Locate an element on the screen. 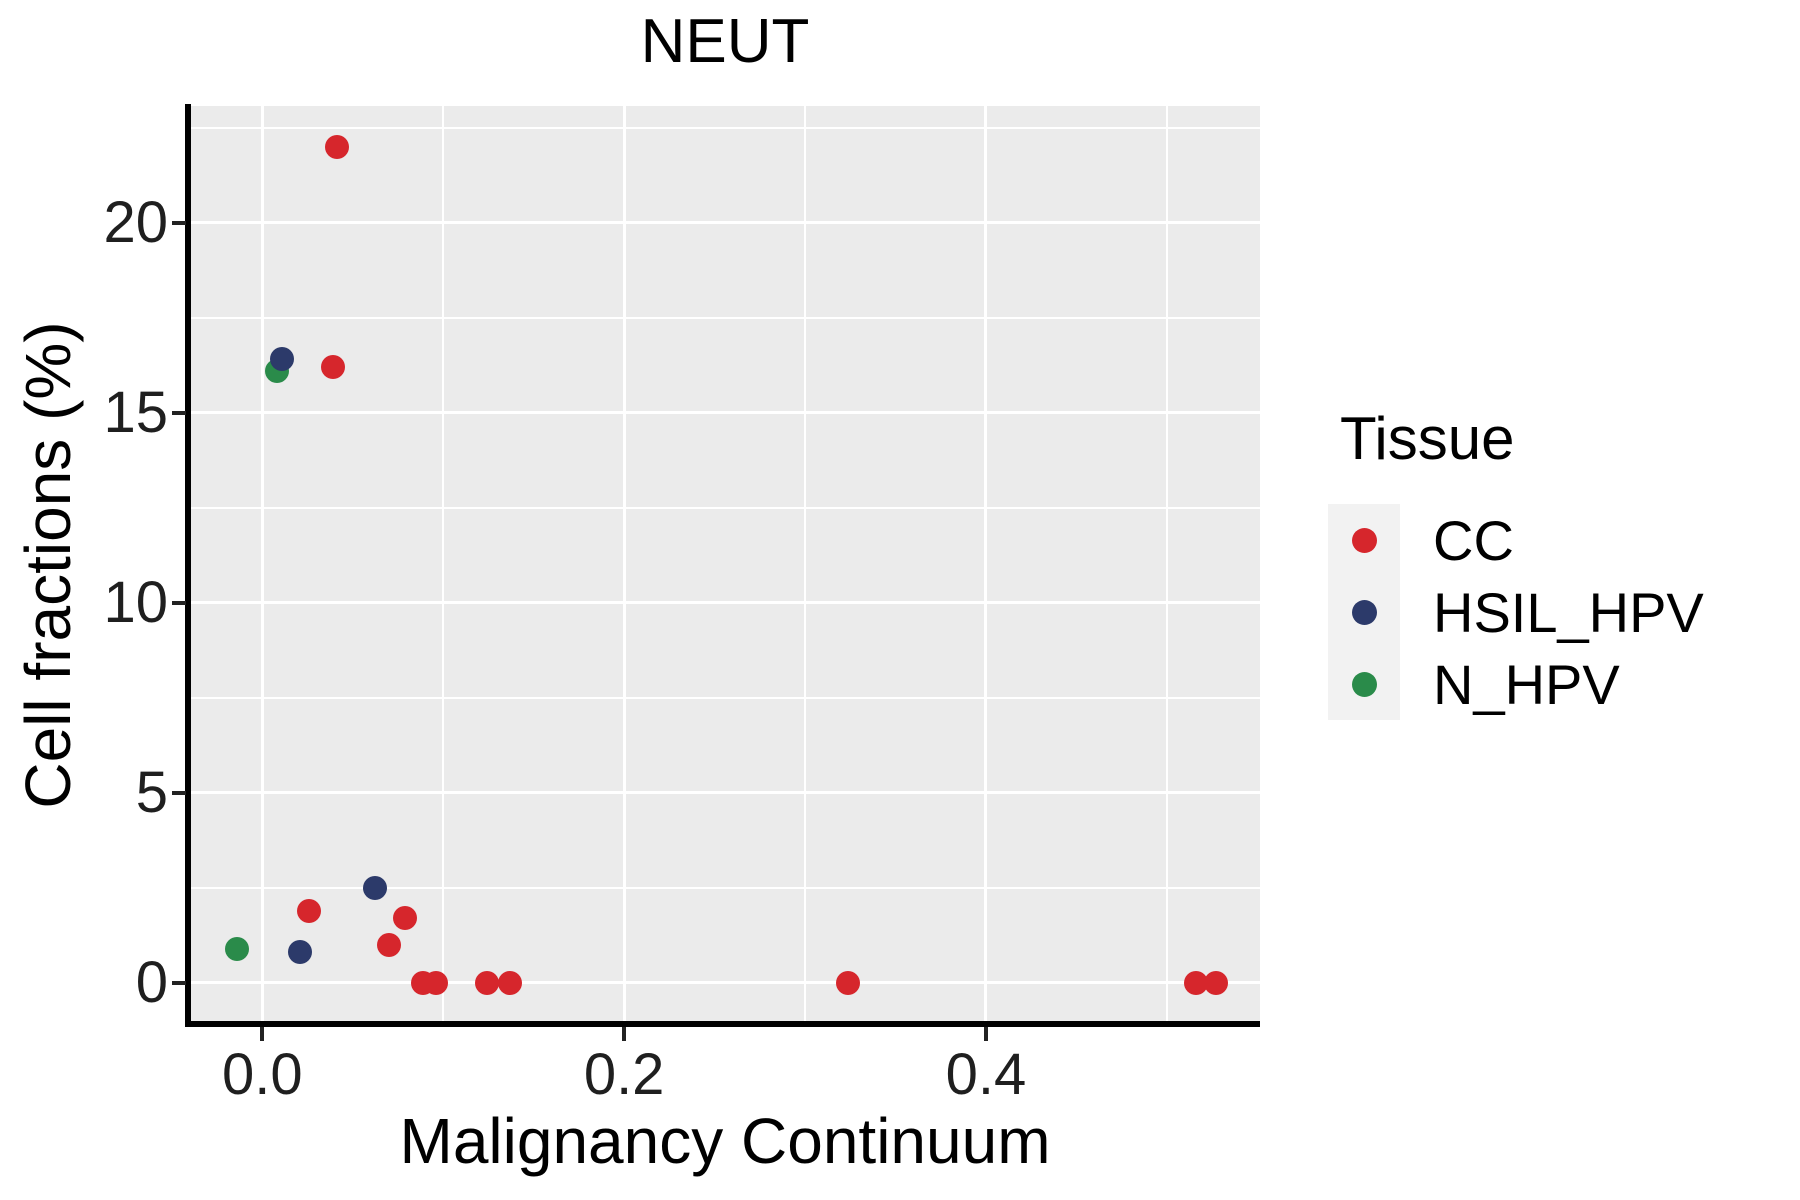 This screenshot has height=1200, width=1800. data-point-N_HPV is located at coordinates (237, 948).